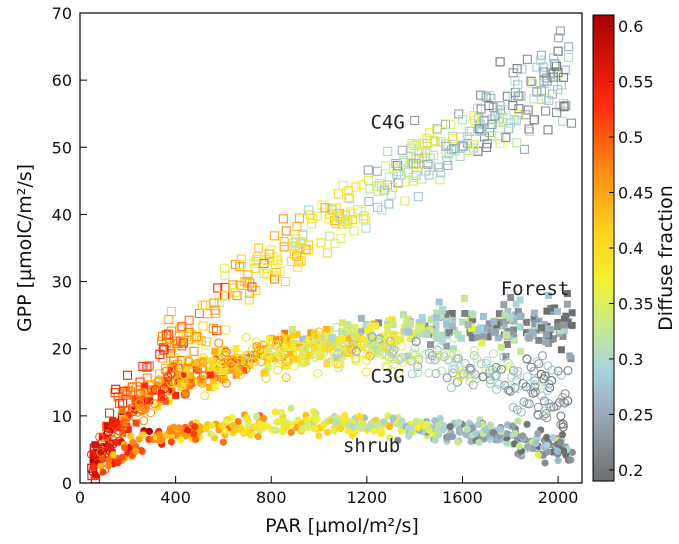  What do you see at coordinates (62, 282) in the screenshot?
I see `y-tick-label: 30` at bounding box center [62, 282].